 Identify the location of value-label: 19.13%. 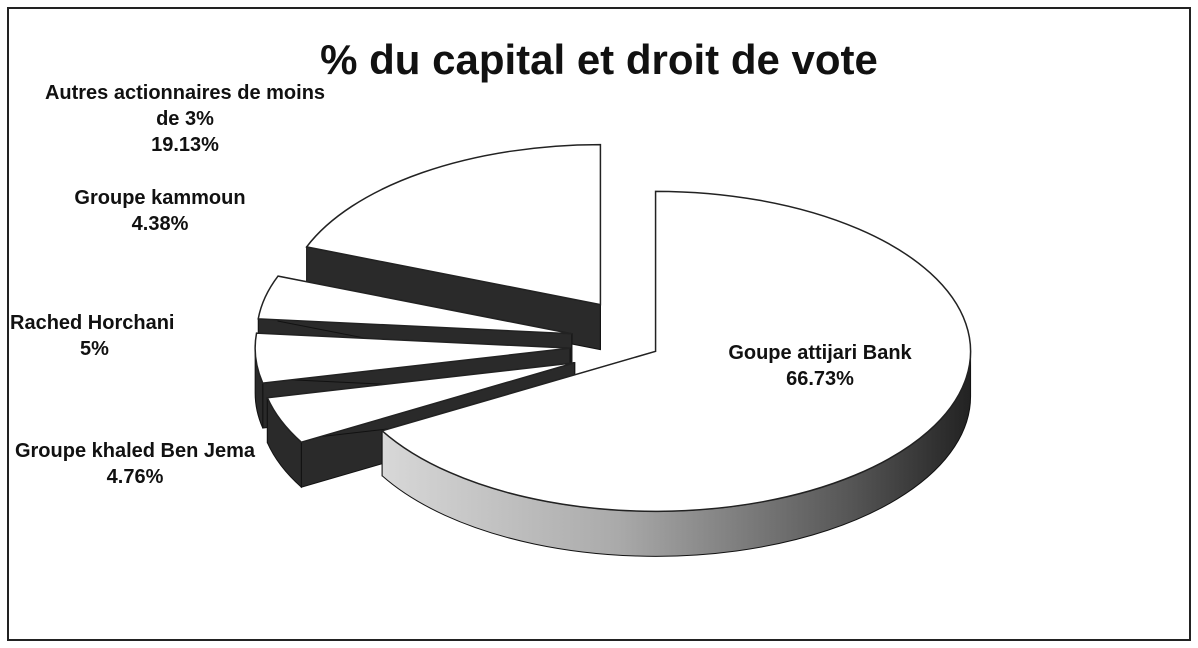
(185, 145).